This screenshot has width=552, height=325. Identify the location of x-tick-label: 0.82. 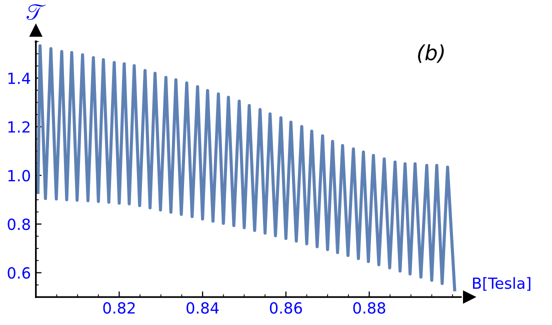
(119, 308).